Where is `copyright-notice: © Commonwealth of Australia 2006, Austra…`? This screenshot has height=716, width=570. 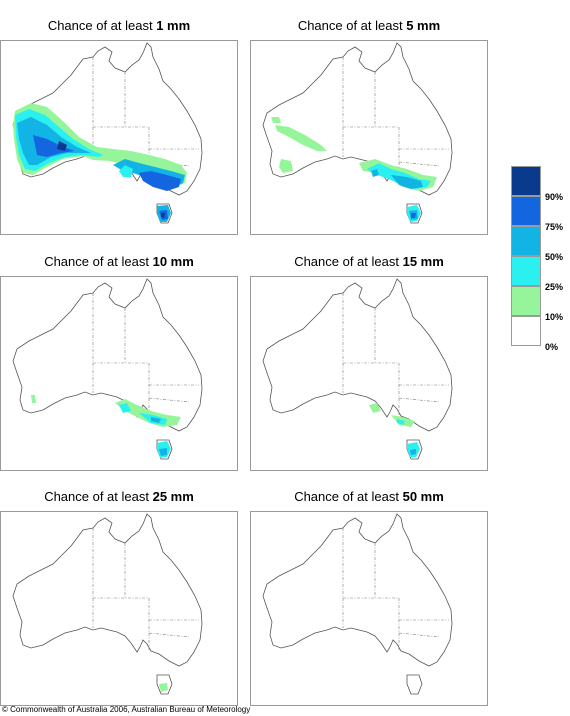
copyright-notice: © Commonwealth of Australia 2006, Austra… is located at coordinates (126, 709).